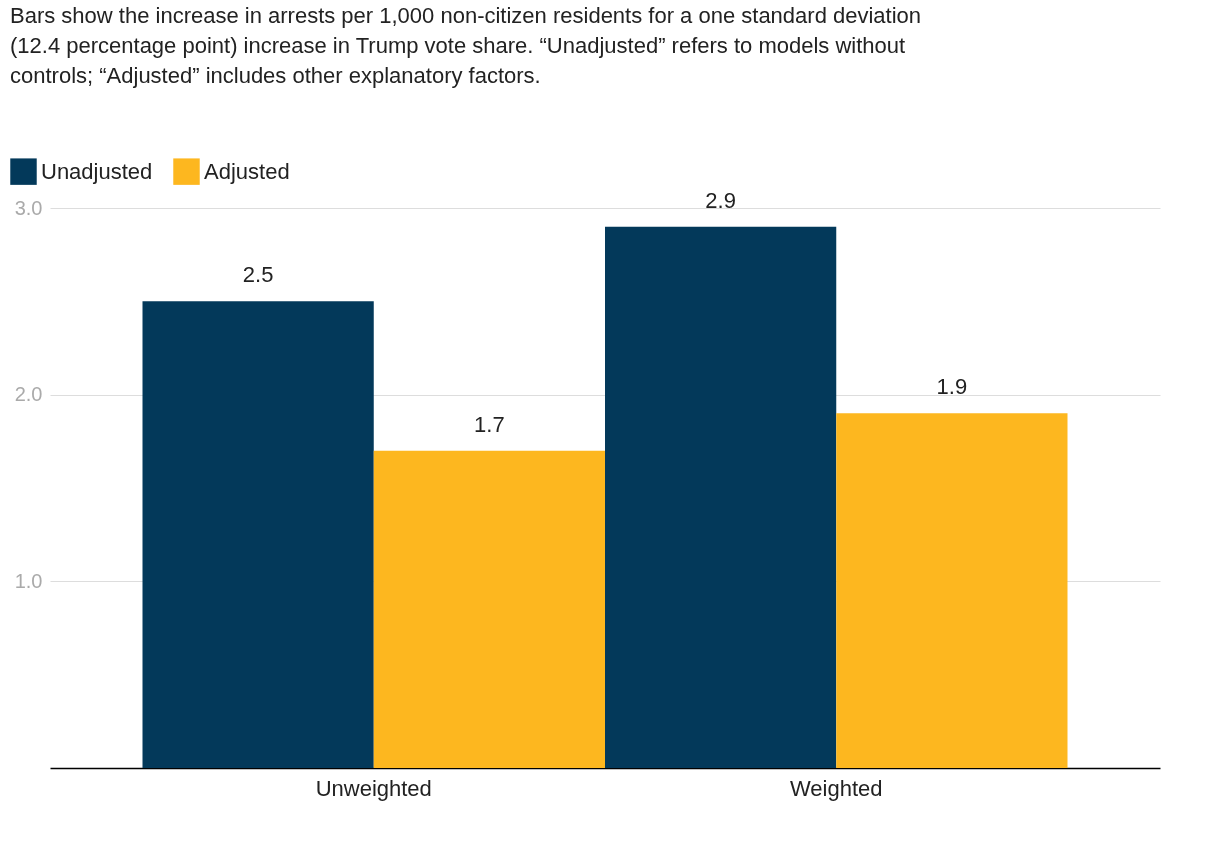 The image size is (1211, 859). I want to click on y-tick-label: 3.0, so click(28, 207).